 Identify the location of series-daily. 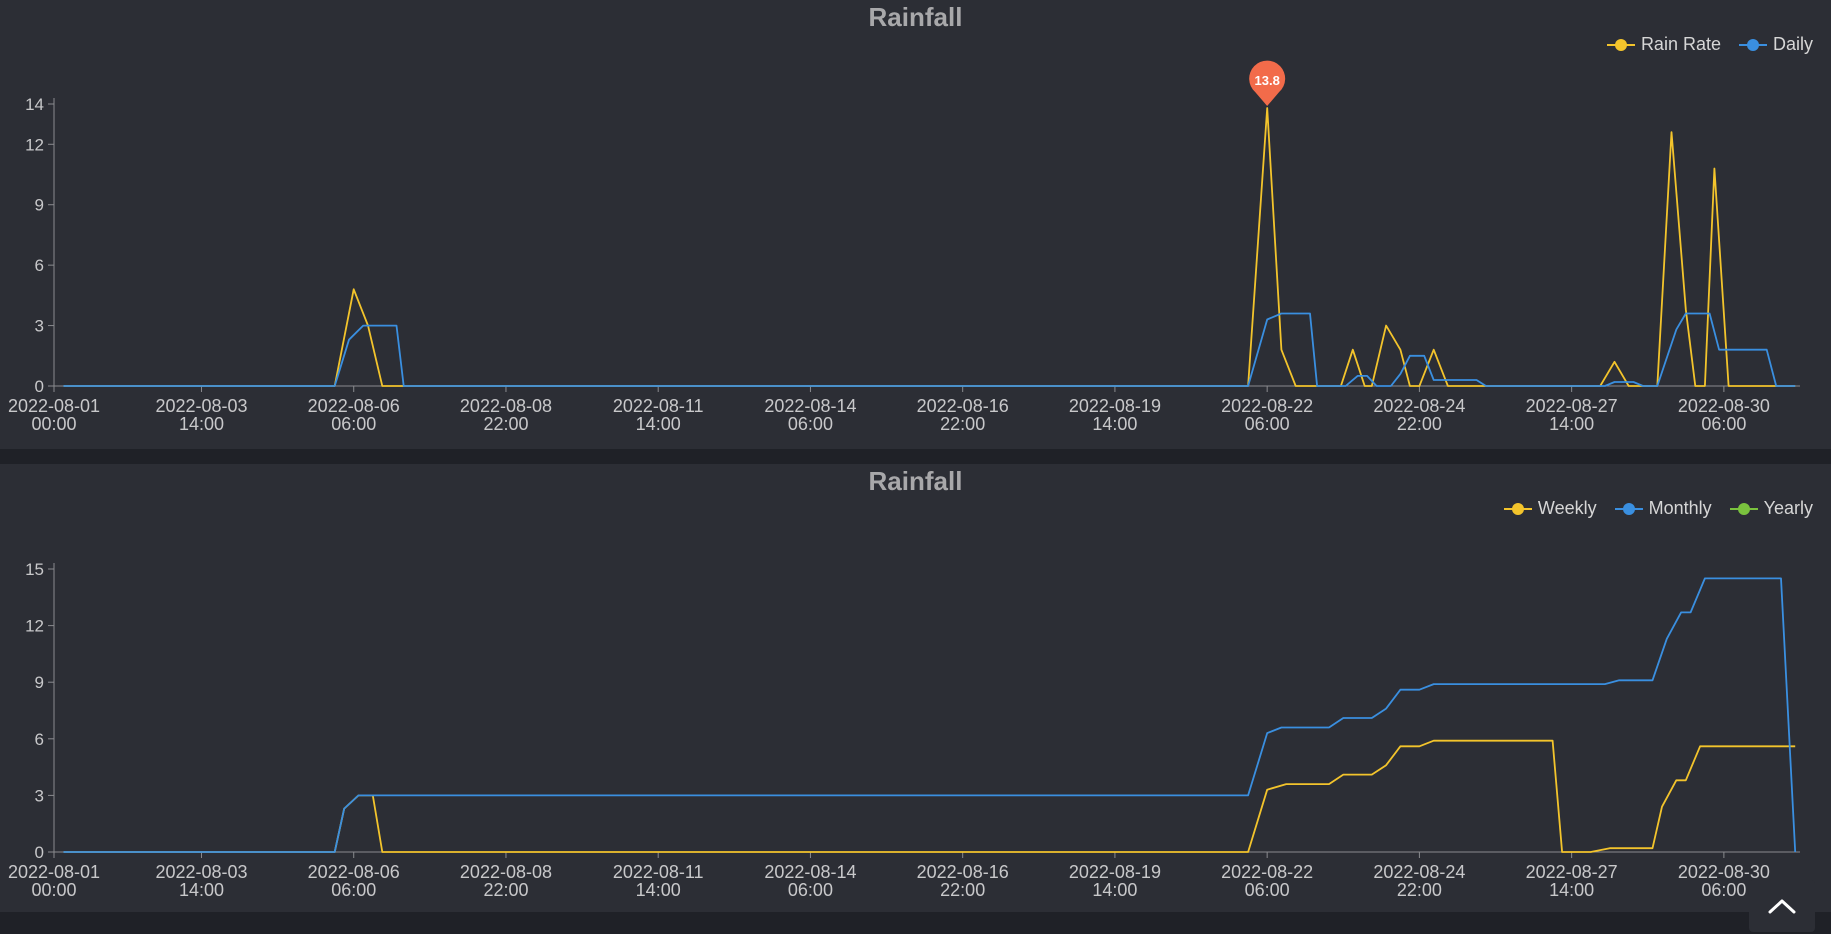
(929, 349).